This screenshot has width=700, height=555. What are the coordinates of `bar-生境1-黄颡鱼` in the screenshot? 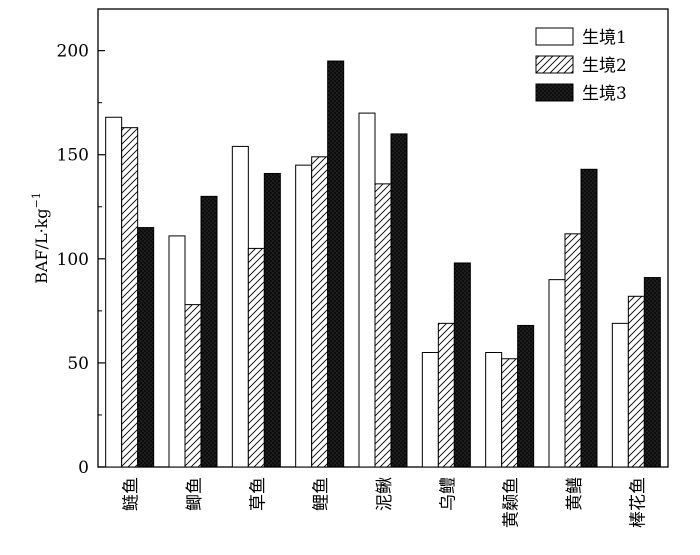 It's located at (494, 410).